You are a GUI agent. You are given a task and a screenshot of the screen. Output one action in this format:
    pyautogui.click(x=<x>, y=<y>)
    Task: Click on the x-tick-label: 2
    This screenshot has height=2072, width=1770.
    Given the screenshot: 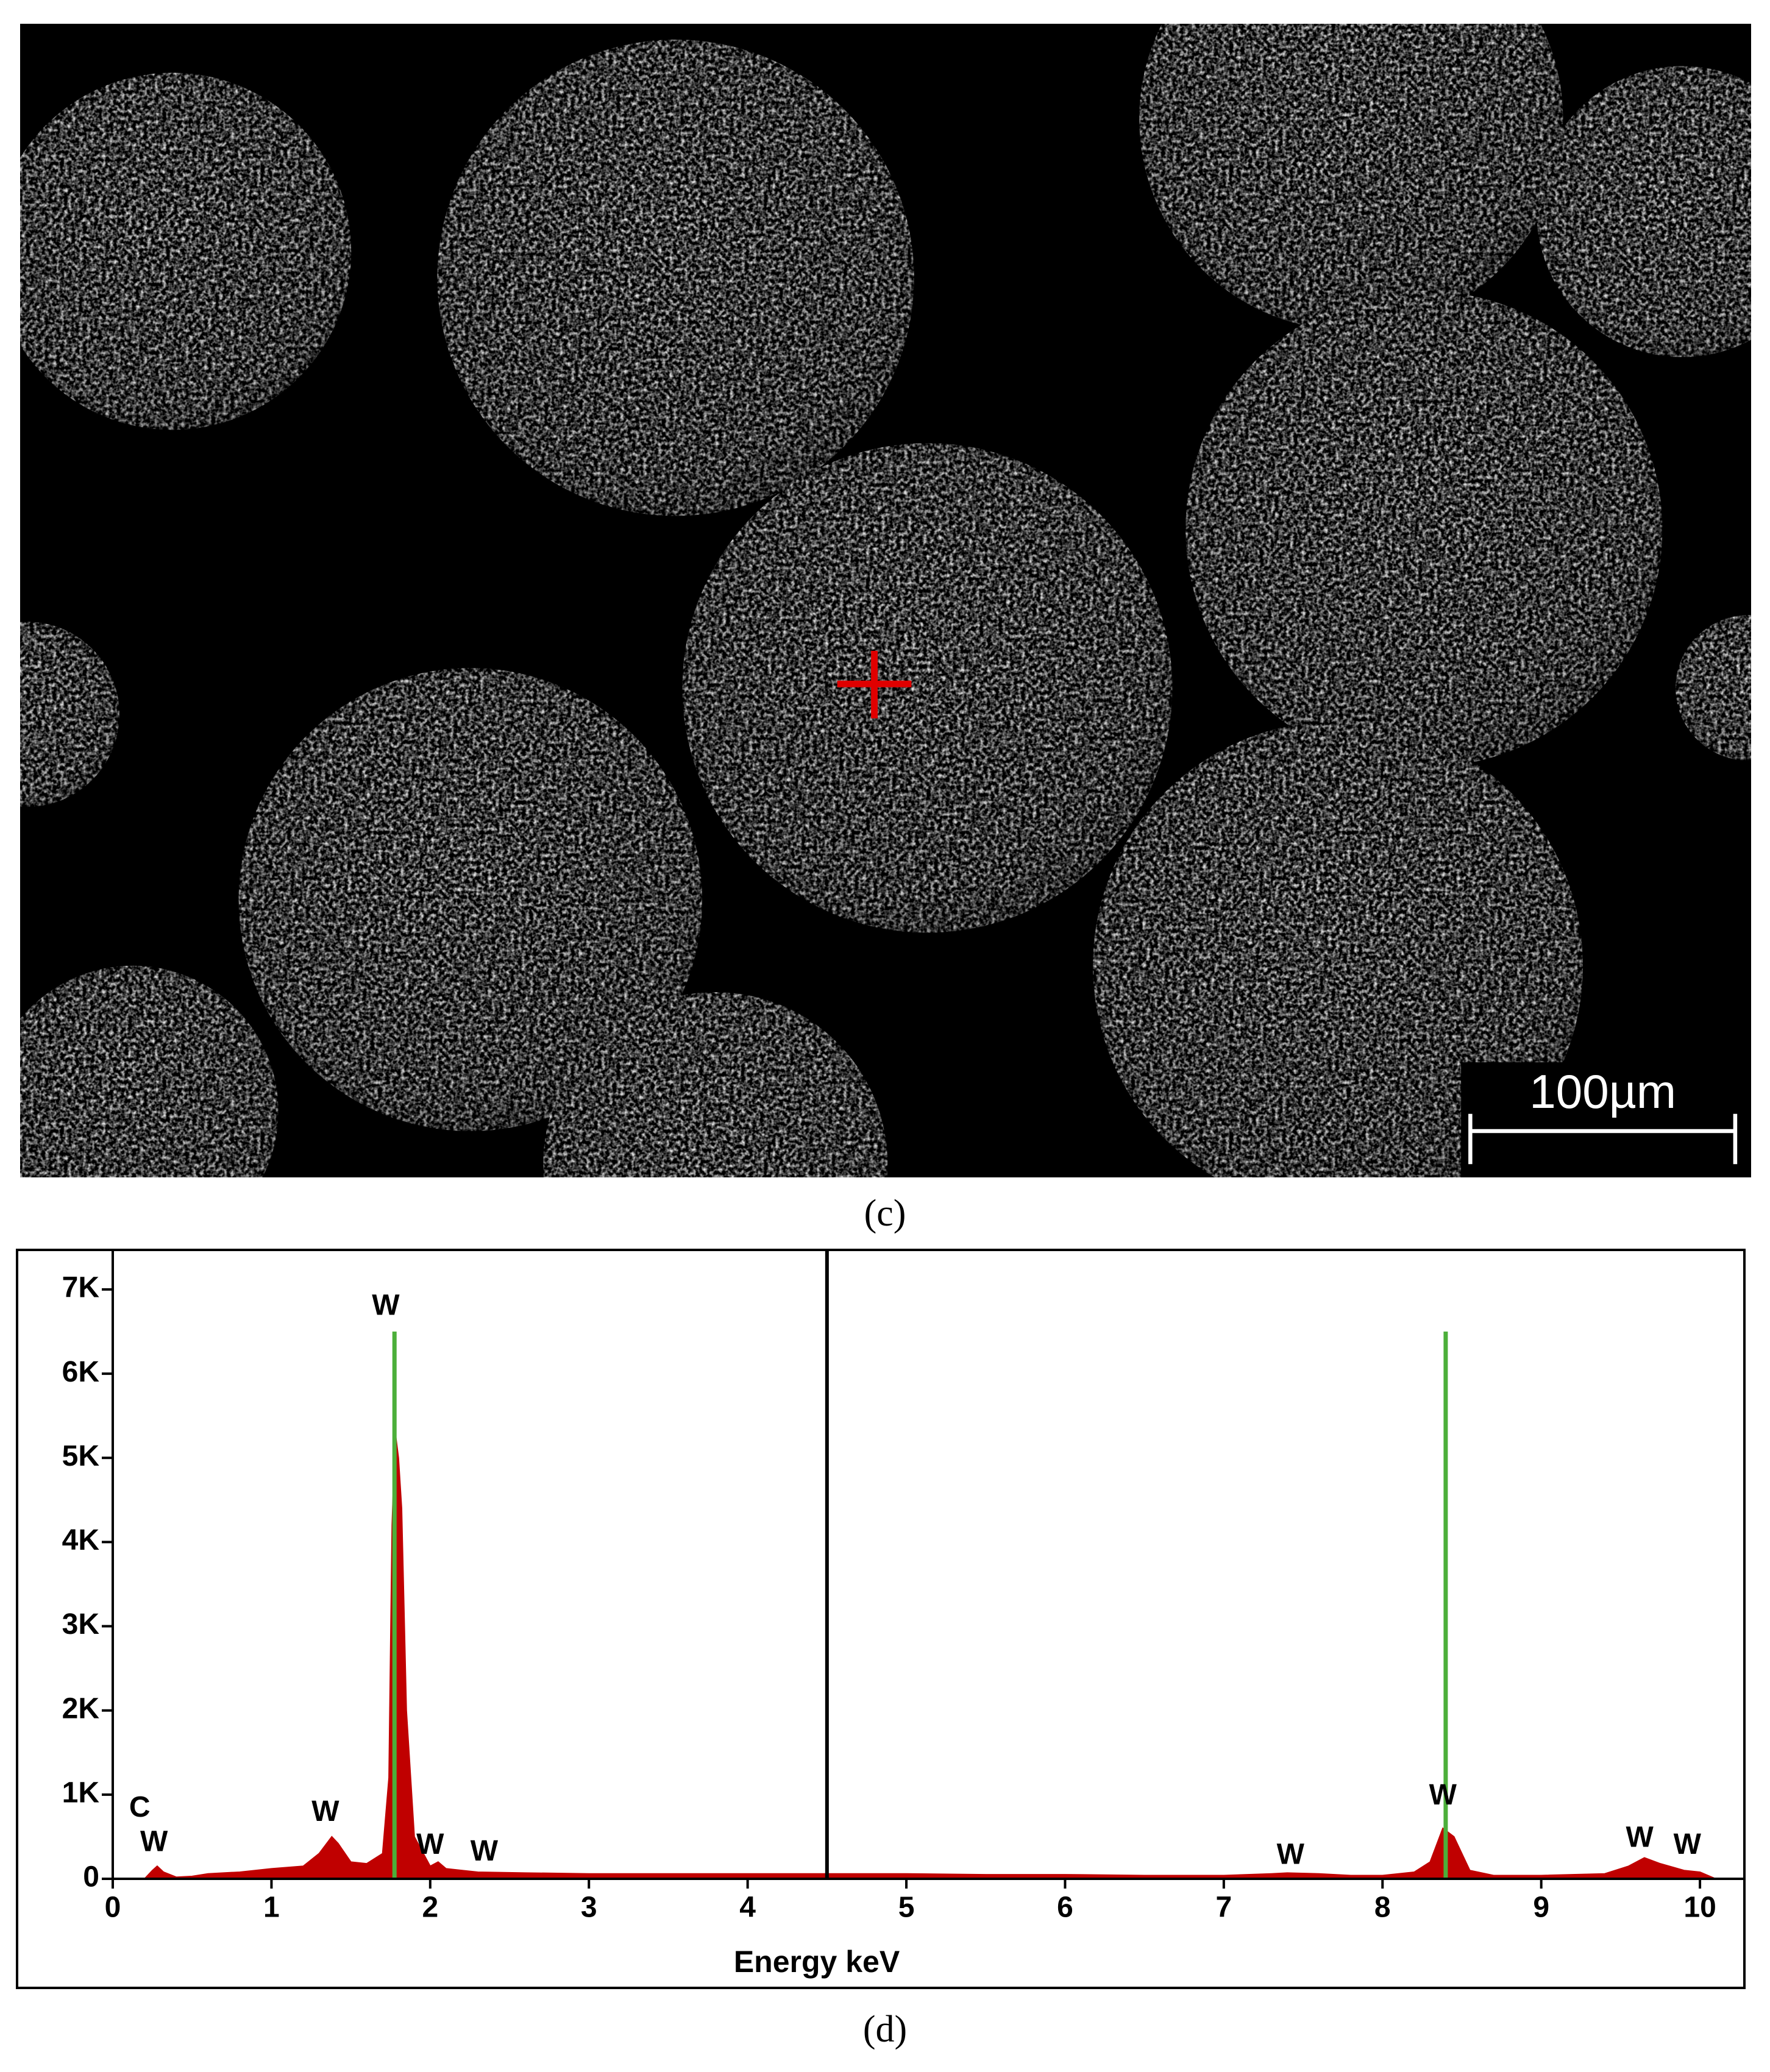 What is the action you would take?
    pyautogui.click(x=430, y=1908)
    